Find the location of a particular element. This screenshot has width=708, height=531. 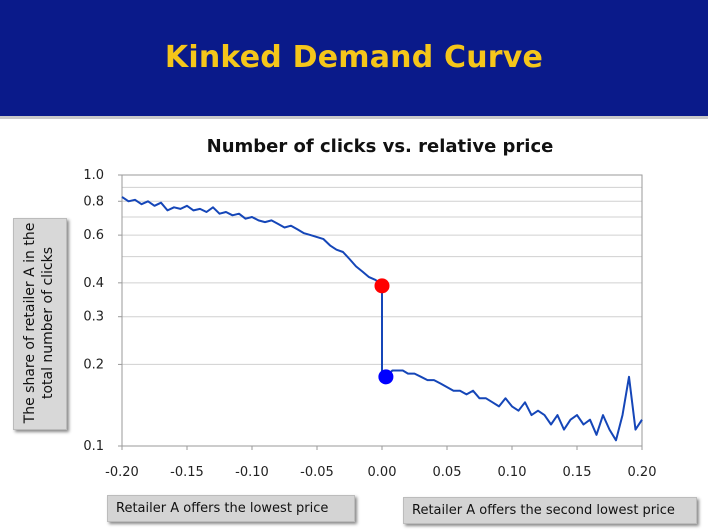

x-tick-label: -0.15 is located at coordinates (187, 472).